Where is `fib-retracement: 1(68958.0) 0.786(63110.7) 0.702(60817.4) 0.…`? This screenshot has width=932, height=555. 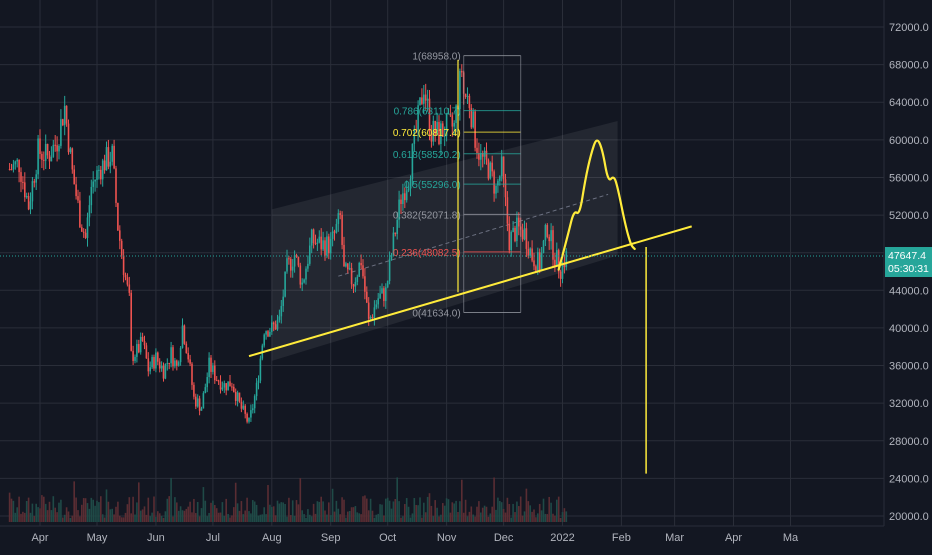
fib-retracement: 1(68958.0) 0.786(63110.7) 0.702(60817.4) 0.… is located at coordinates (457, 186).